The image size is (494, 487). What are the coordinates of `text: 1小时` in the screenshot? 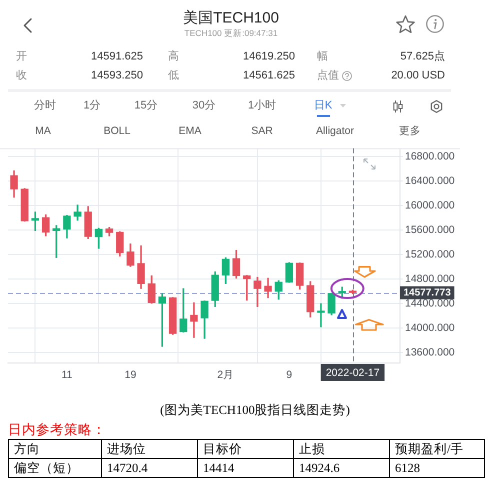 It's located at (262, 106).